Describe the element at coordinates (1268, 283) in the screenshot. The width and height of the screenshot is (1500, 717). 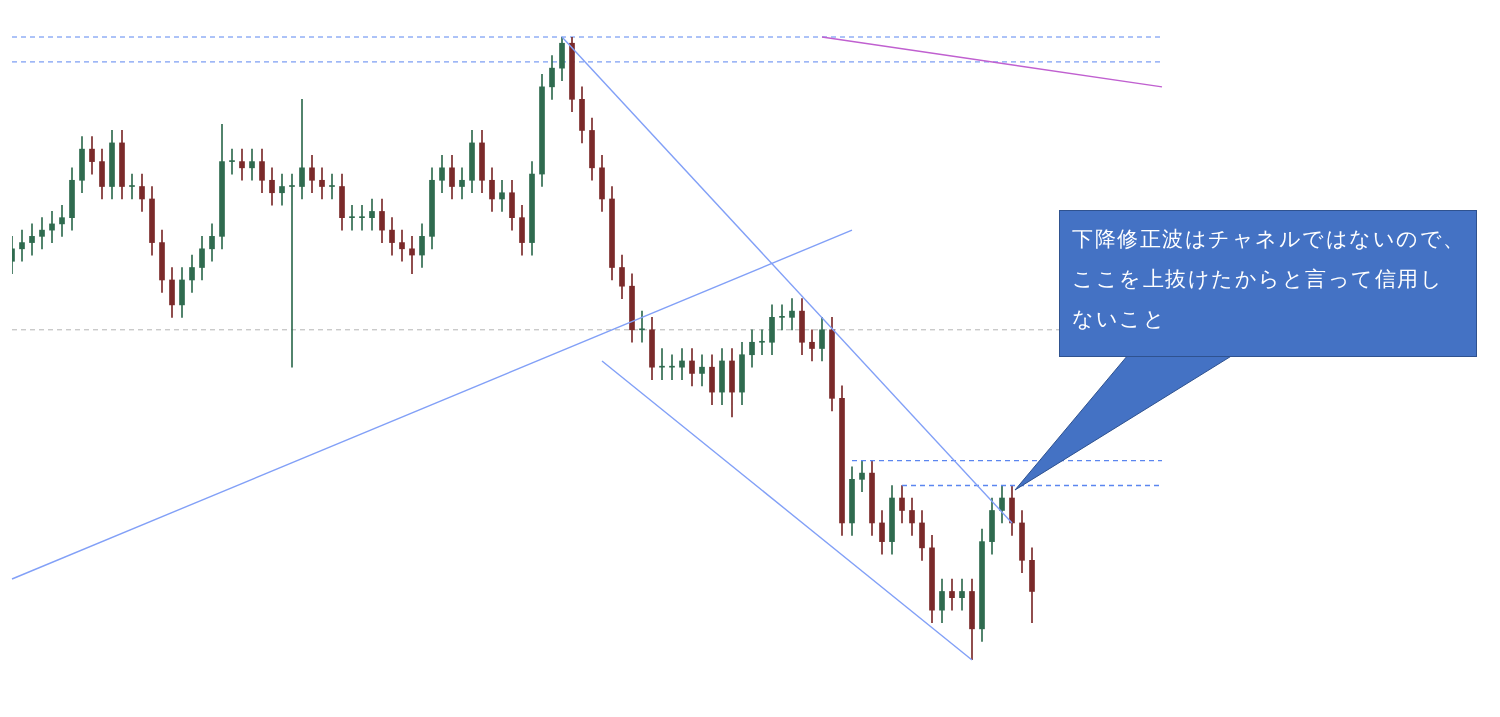
I see `annotation: 下降修正波はチャネルではないので、ここを上抜けたからと言って信用しないこと` at that location.